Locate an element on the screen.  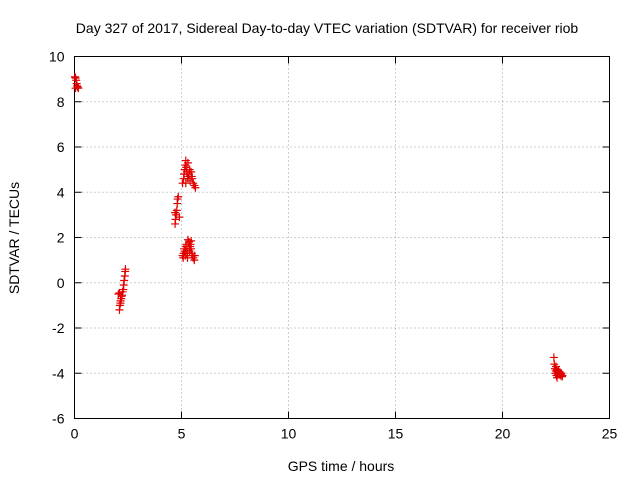
y-tick-label: 4 is located at coordinates (61, 192).